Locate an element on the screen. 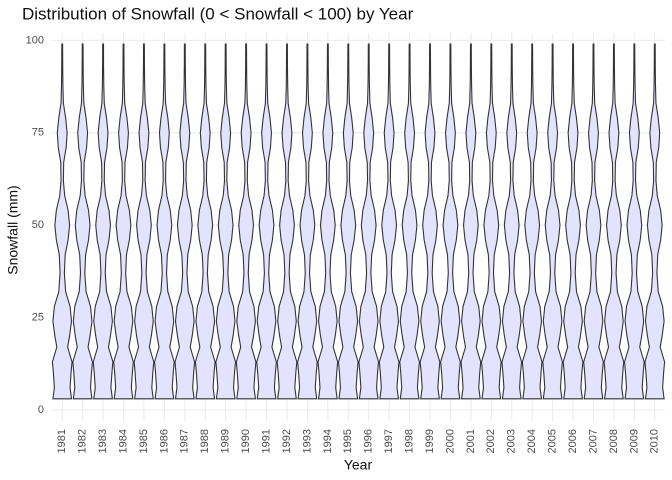  x-tick-label: 1991 is located at coordinates (266, 441).